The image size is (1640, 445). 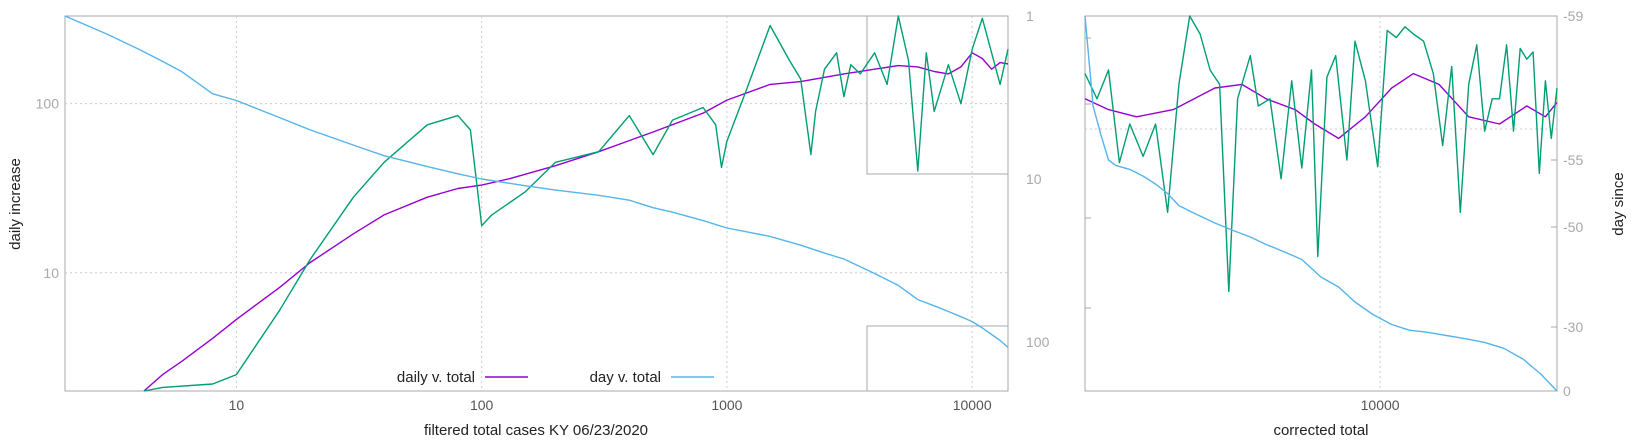 I want to click on zoom-inset-lower, so click(x=937, y=358).